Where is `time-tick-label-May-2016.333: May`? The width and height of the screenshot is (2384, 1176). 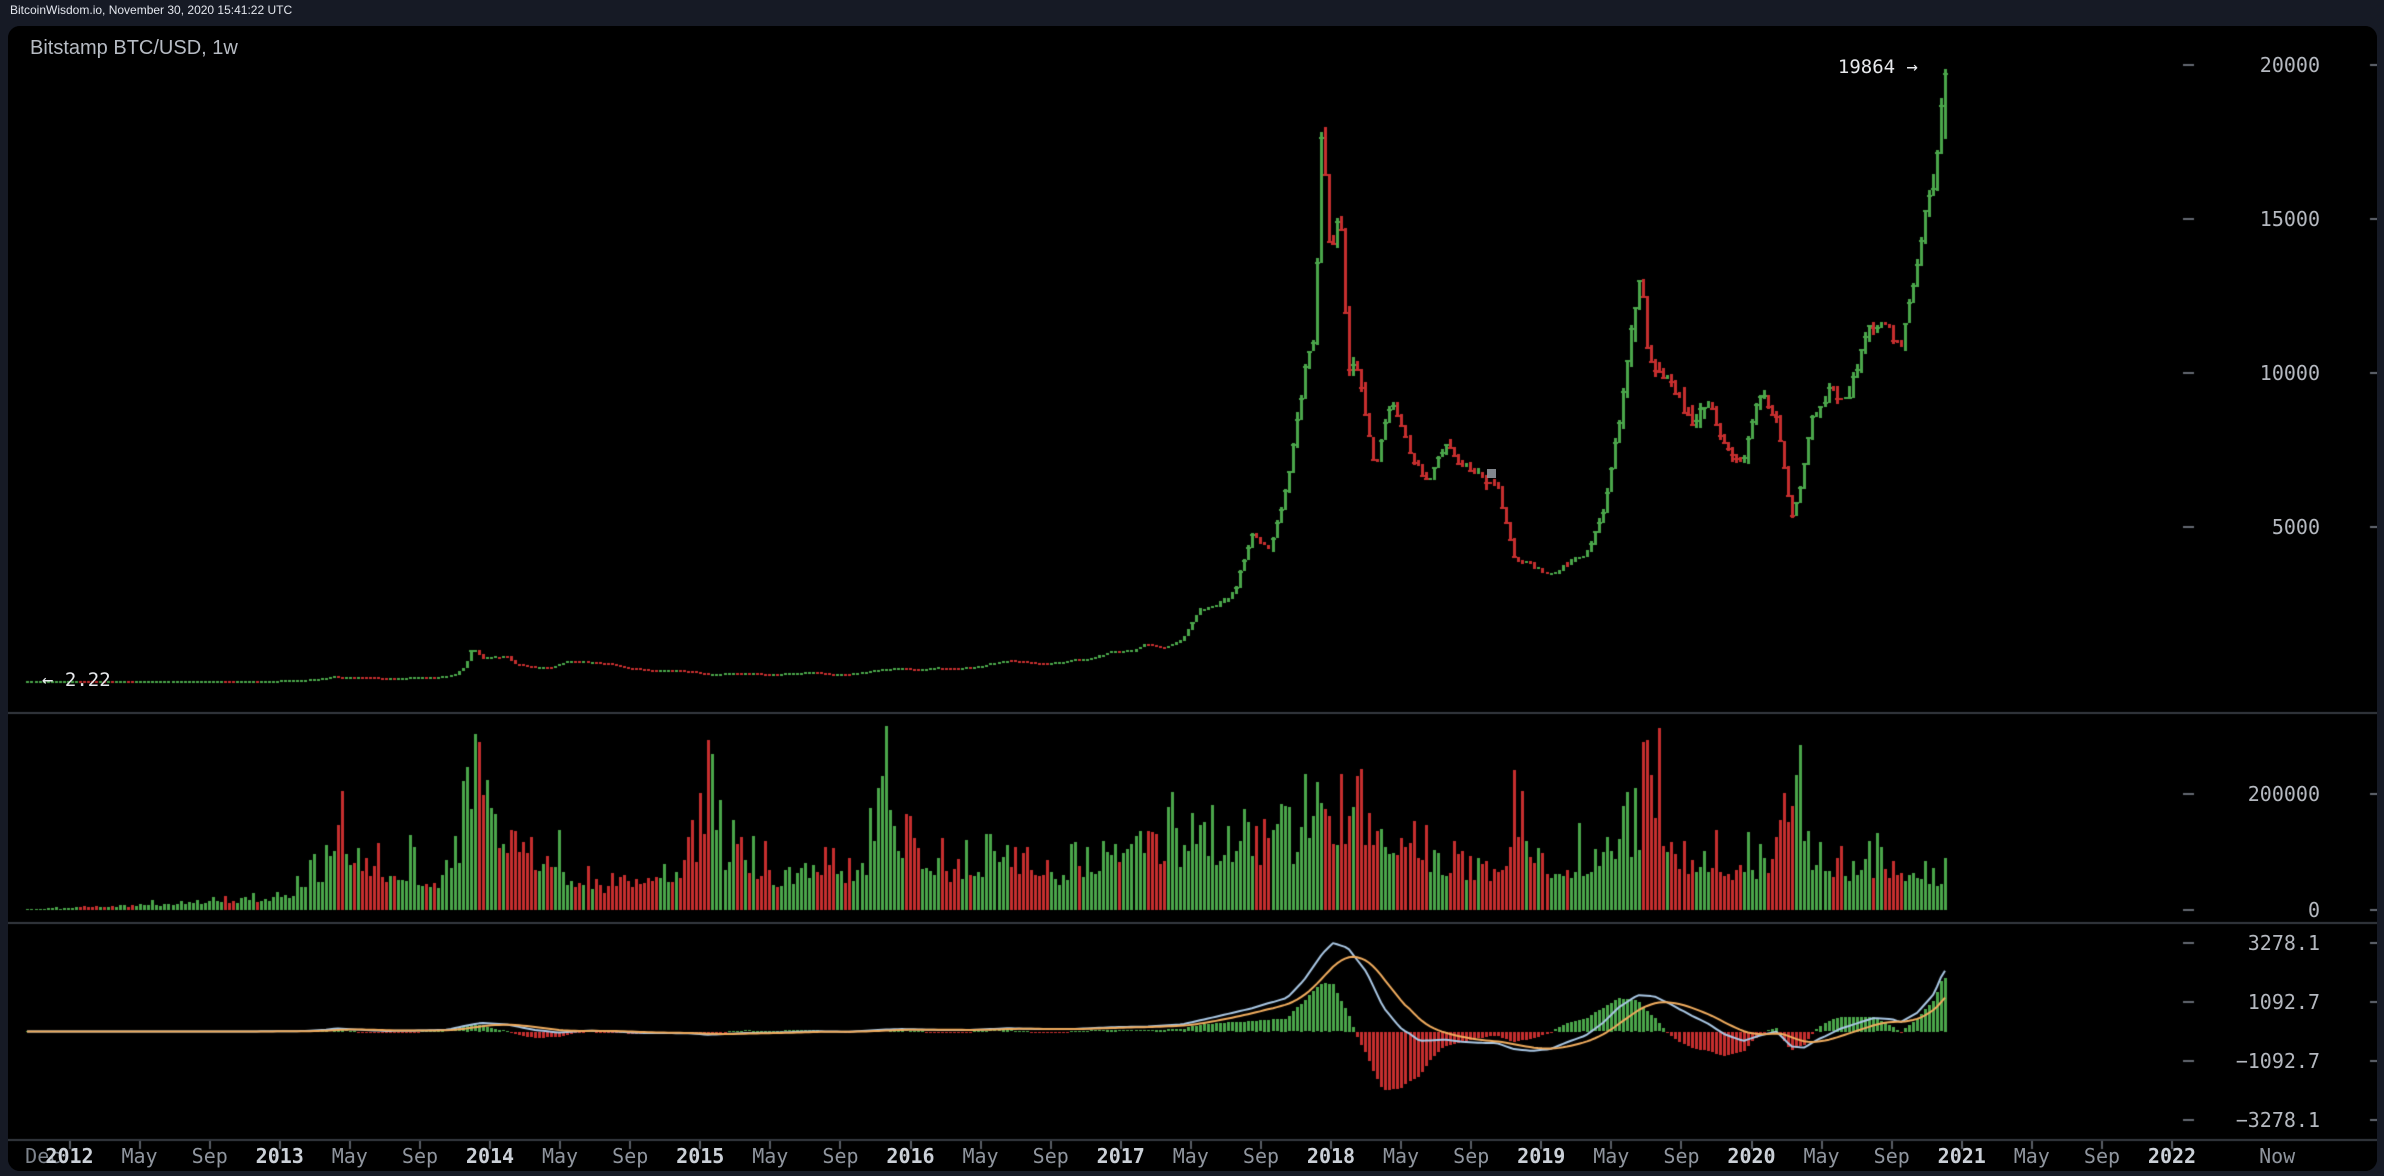 time-tick-label-May-2016.333: May is located at coordinates (980, 1156).